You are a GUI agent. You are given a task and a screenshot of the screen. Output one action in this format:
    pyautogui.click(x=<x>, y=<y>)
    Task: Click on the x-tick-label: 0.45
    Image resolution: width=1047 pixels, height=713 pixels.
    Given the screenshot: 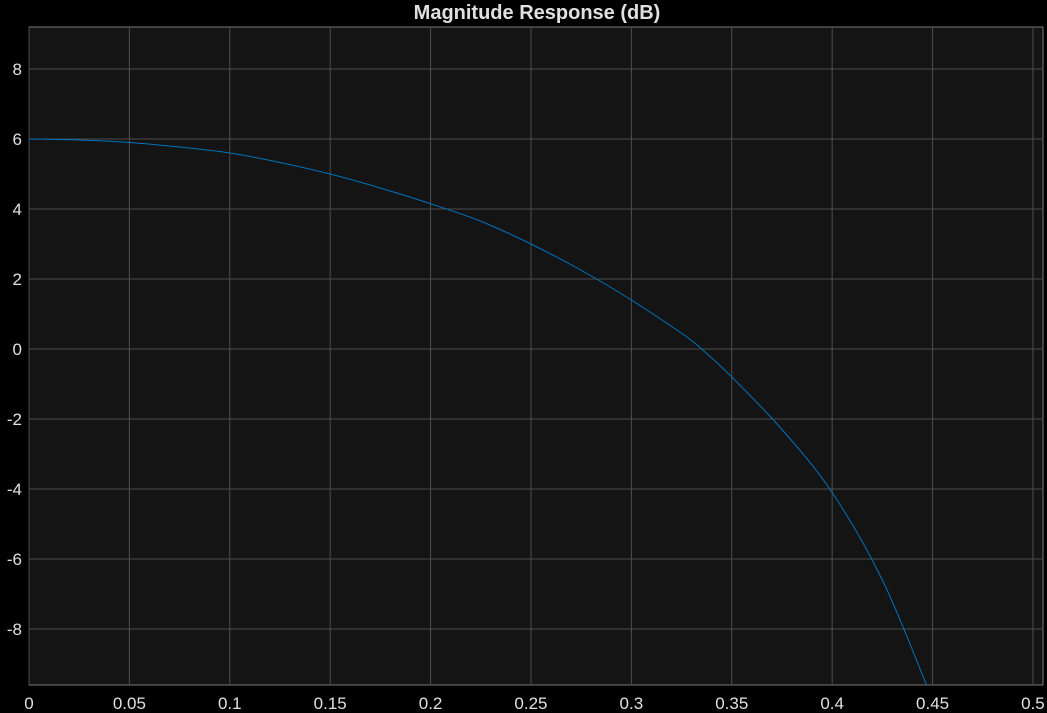 What is the action you would take?
    pyautogui.click(x=932, y=703)
    